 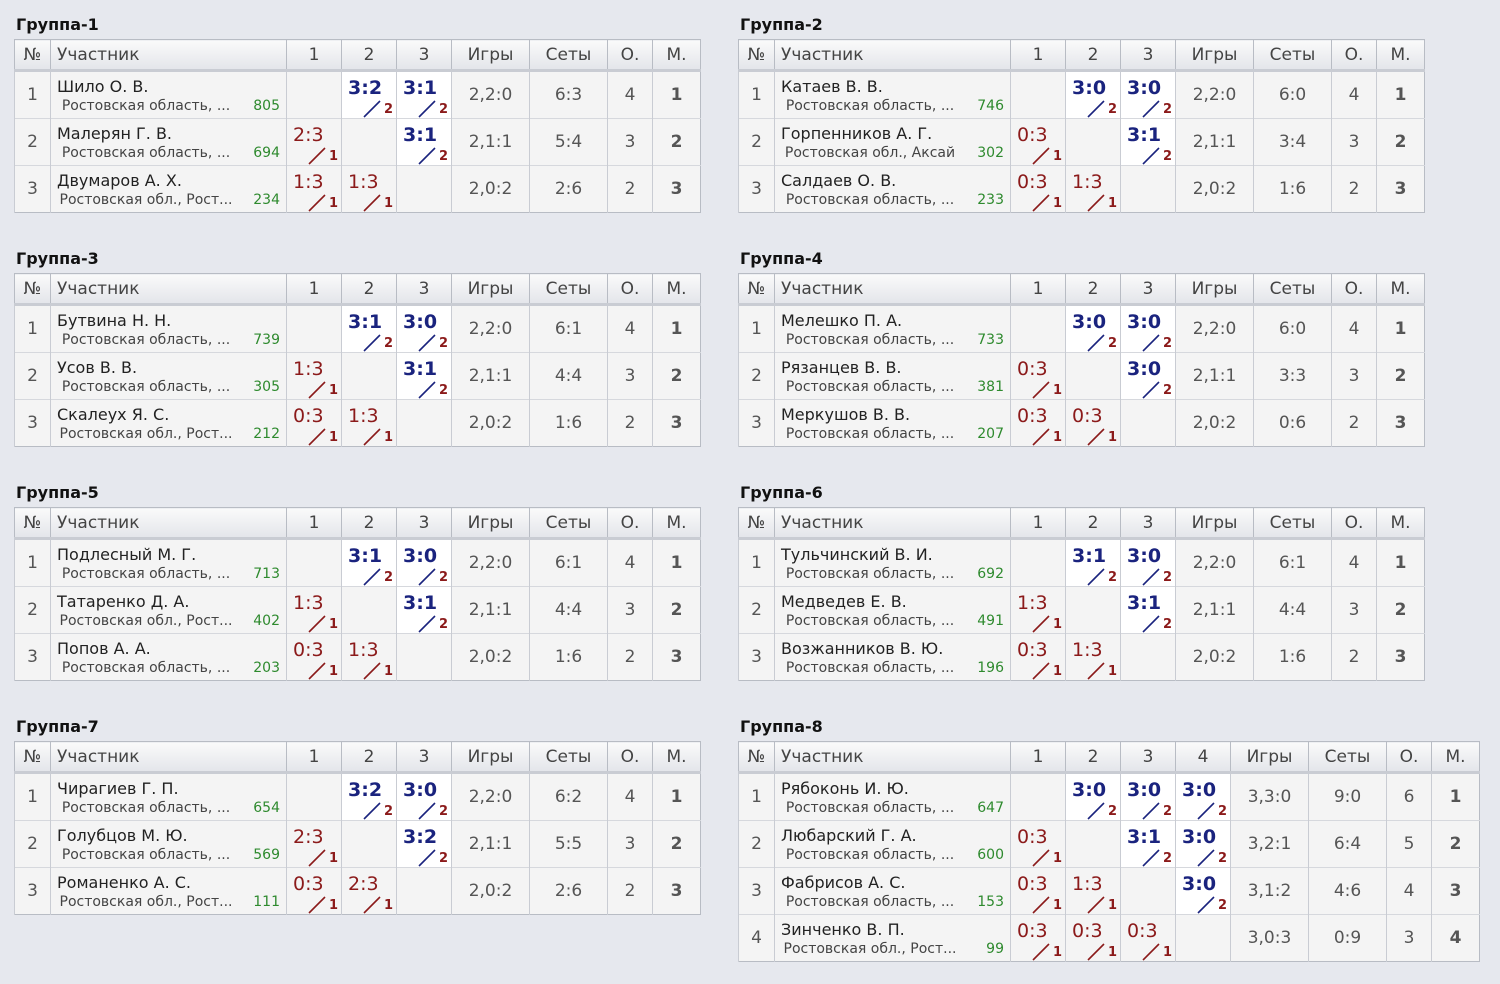 I want to click on participant-name: Романенко А. С., so click(x=124, y=882).